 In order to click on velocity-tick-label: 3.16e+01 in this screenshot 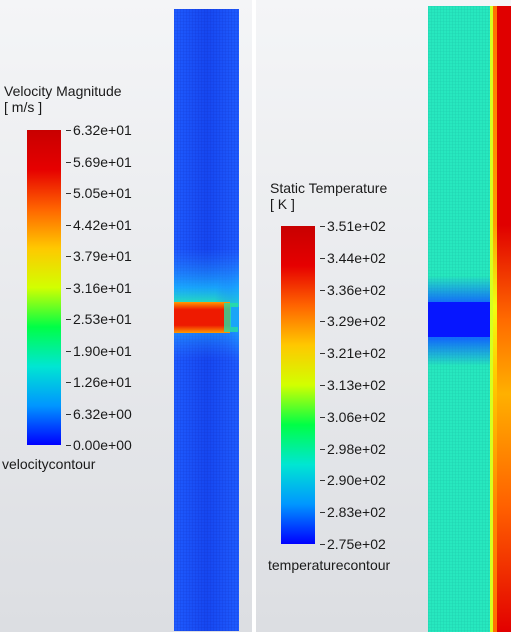, I will do `click(99, 287)`.